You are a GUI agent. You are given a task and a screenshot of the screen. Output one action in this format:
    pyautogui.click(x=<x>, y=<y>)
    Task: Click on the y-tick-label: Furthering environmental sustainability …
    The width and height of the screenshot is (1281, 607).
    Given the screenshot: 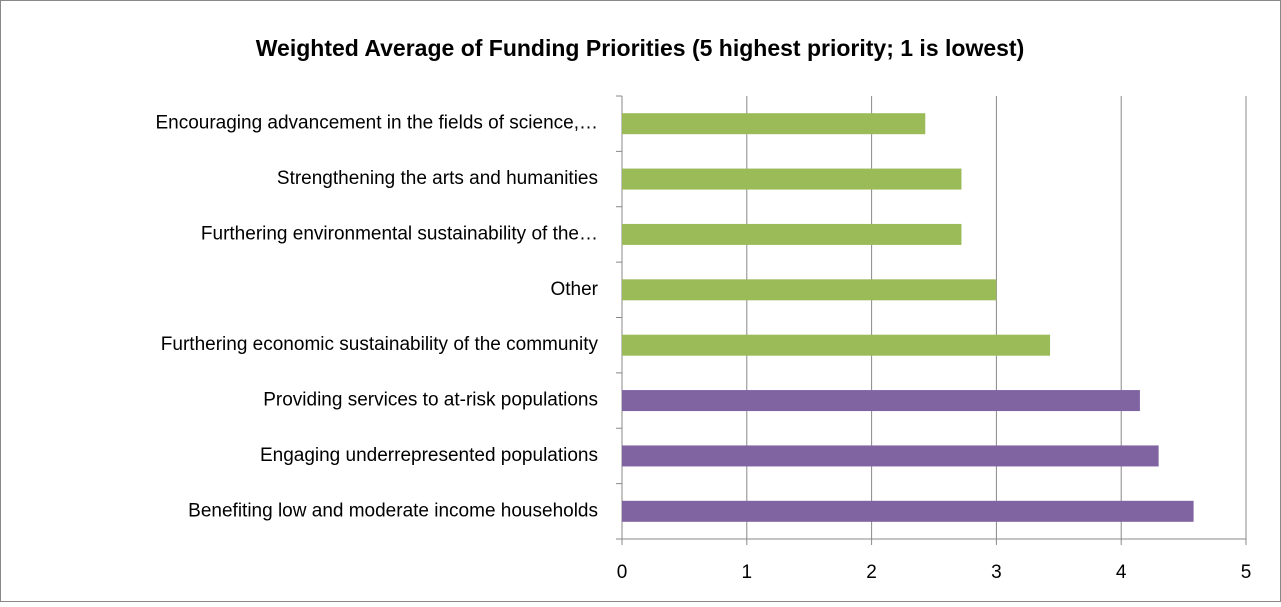 What is the action you would take?
    pyautogui.click(x=399, y=233)
    